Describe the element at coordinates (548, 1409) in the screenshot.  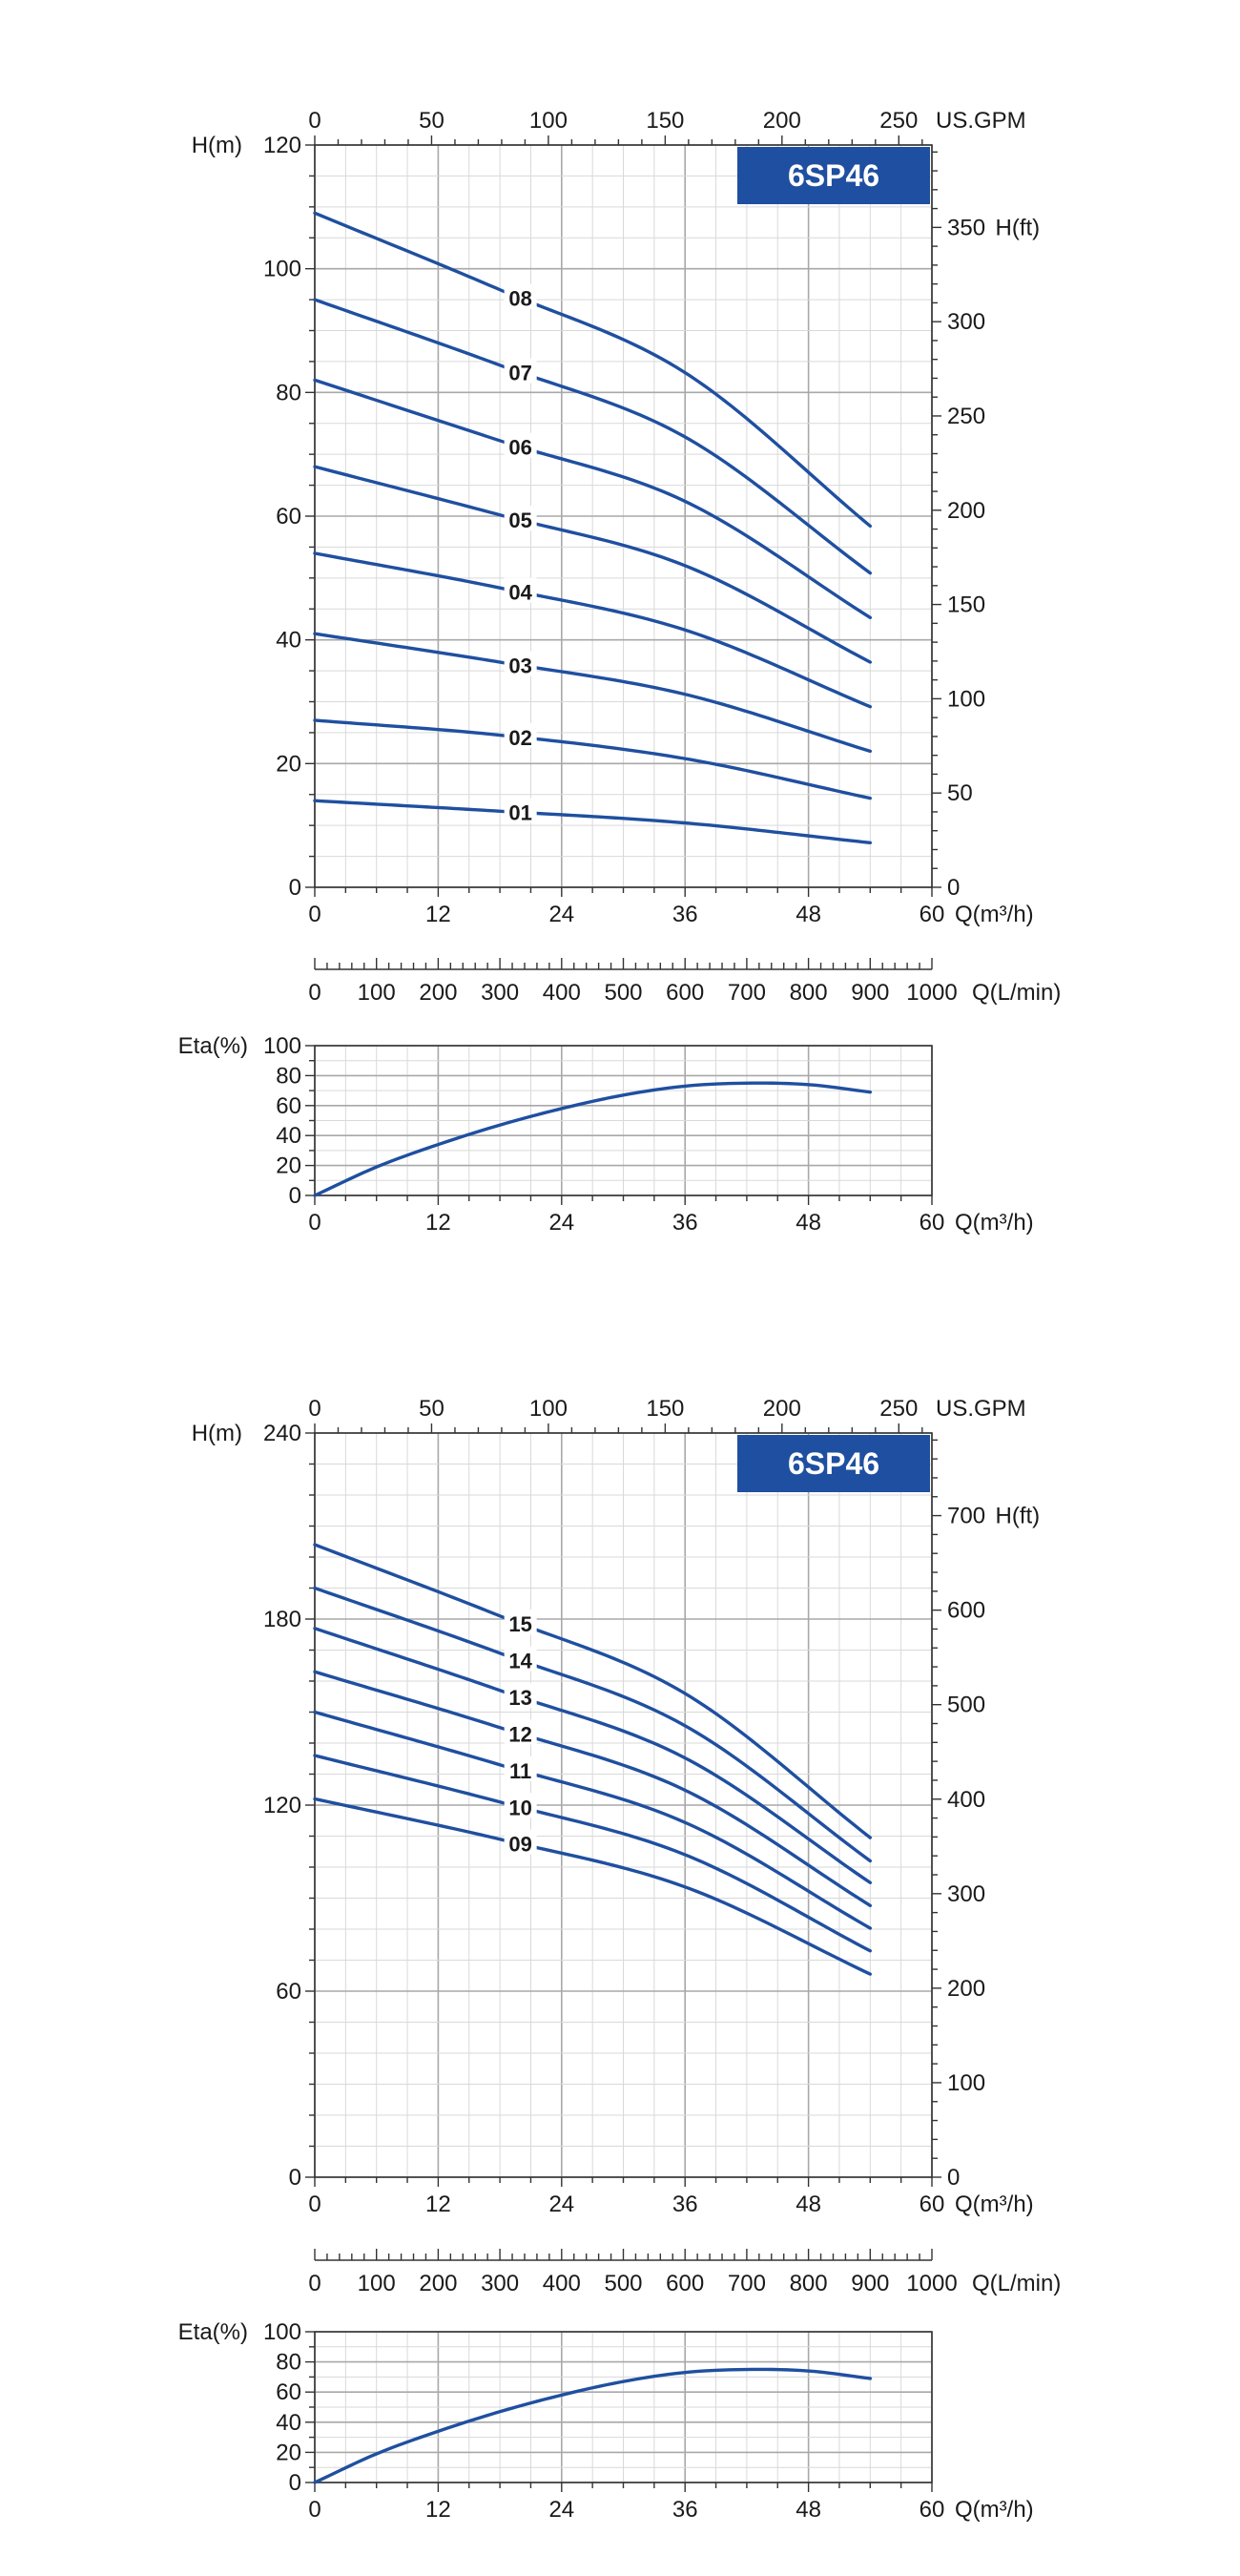
I see `top-axis-tick-label: 100` at that location.